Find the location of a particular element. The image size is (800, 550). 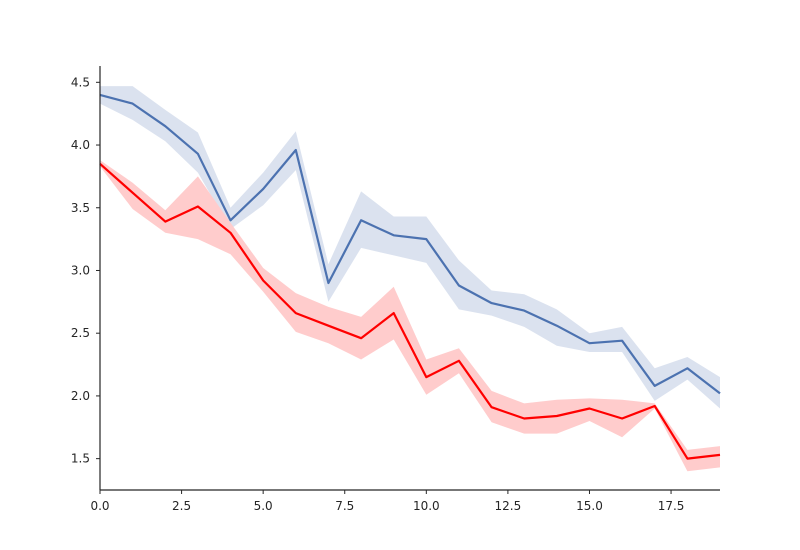

x-tick-label: 2.5 is located at coordinates (181, 506).